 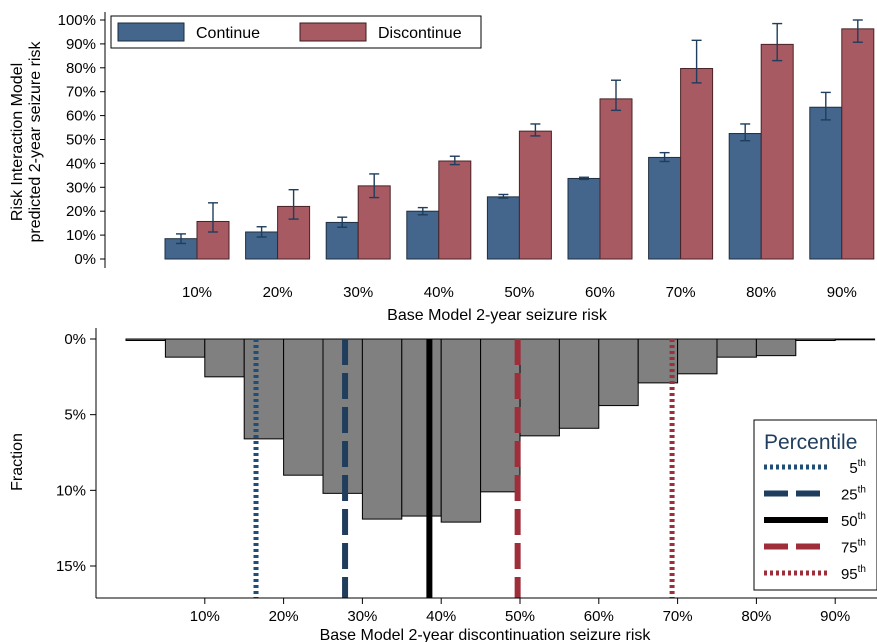 What do you see at coordinates (17, 142) in the screenshot?
I see `top-y-axis-title-line-1: Risk Interaction Model` at bounding box center [17, 142].